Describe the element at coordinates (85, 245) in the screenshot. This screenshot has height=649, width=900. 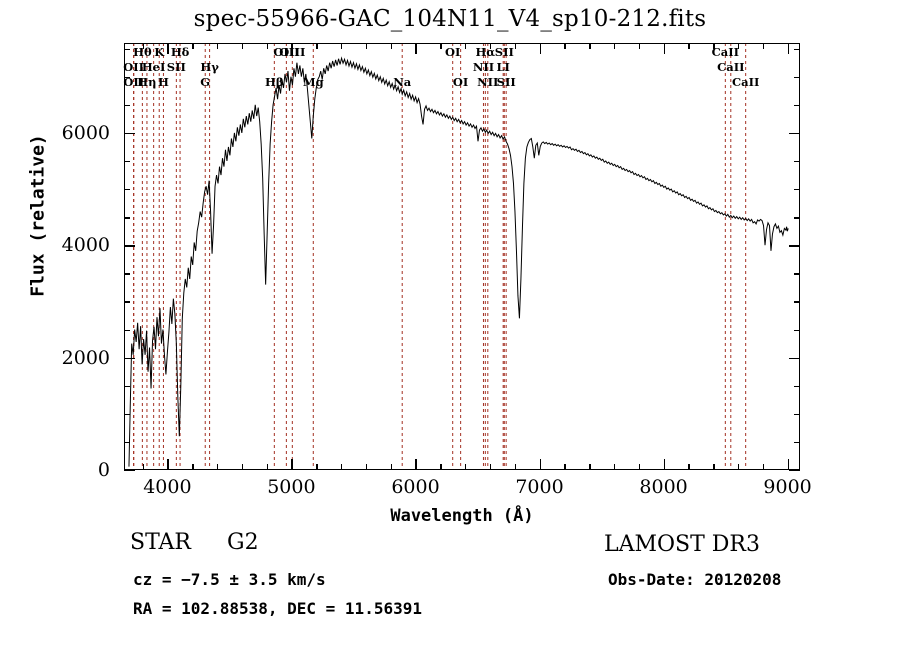
I see `y-tick-label: 4000` at that location.